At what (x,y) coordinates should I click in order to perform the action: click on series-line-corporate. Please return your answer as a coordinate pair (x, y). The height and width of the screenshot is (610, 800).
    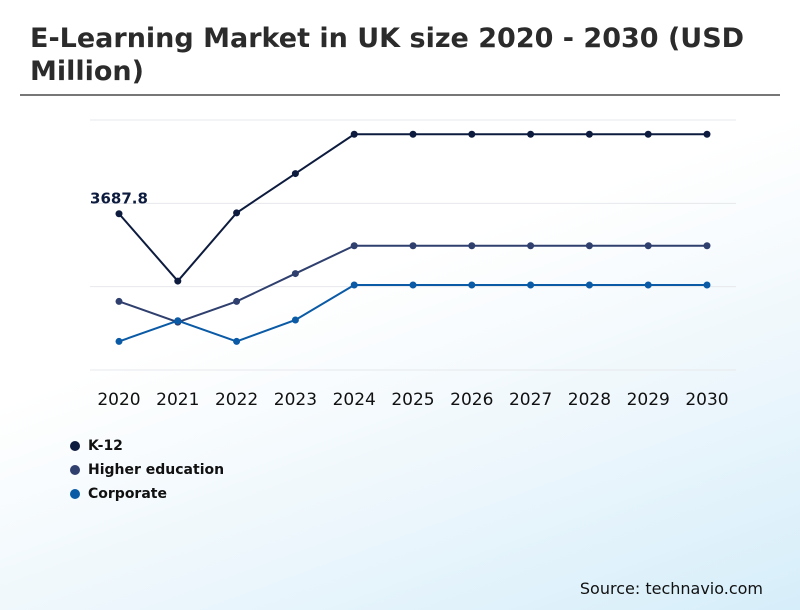
    Looking at the image, I should click on (412, 313).